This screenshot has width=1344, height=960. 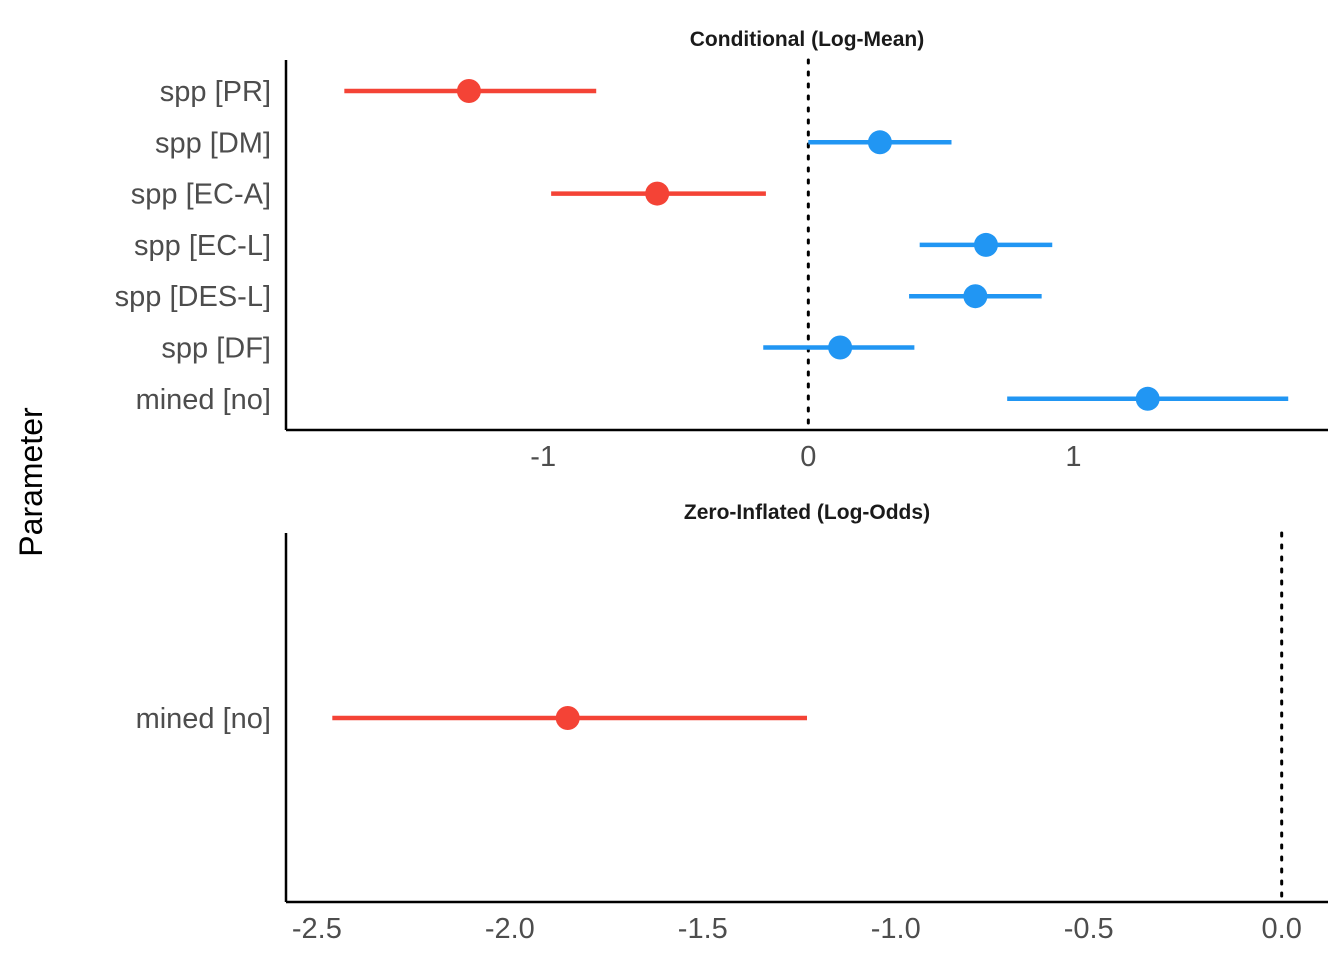 I want to click on x-tick-label: 1, so click(x=1073, y=457).